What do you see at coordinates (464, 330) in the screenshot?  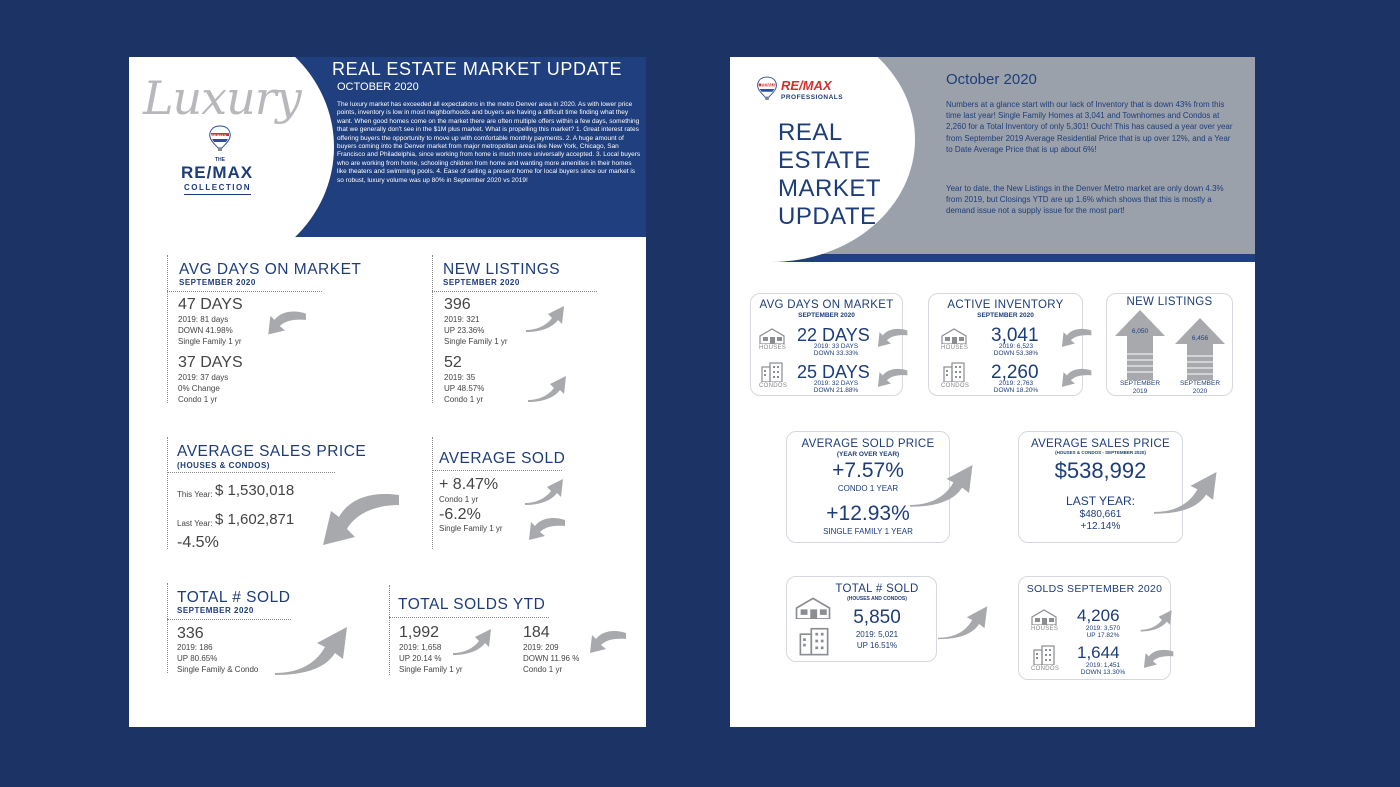 I see `new-listings-a-l2: UP 23.36%` at bounding box center [464, 330].